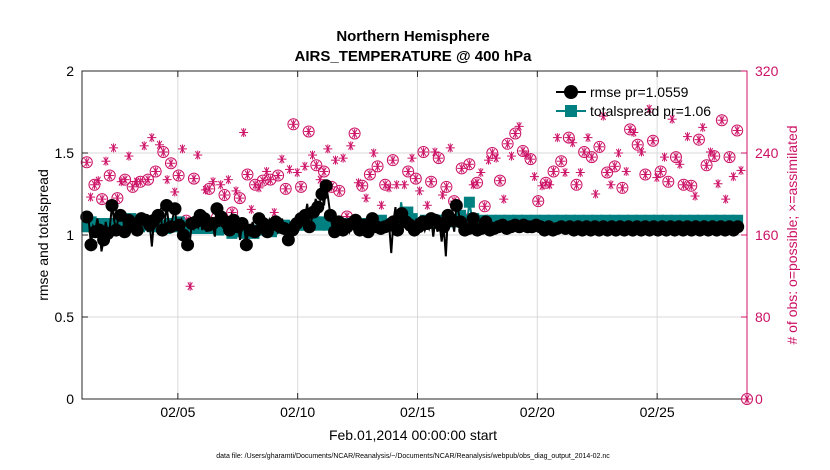  What do you see at coordinates (571, 92) in the screenshot?
I see `legend-rmse-marker` at bounding box center [571, 92].